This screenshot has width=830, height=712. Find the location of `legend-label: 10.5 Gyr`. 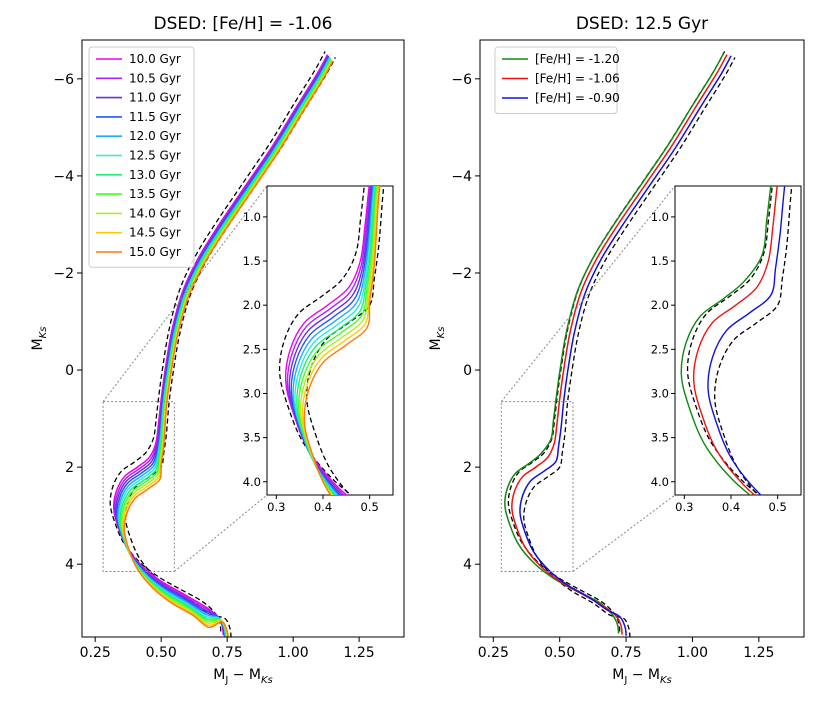

legend-label: 10.5 Gyr is located at coordinates (155, 78).